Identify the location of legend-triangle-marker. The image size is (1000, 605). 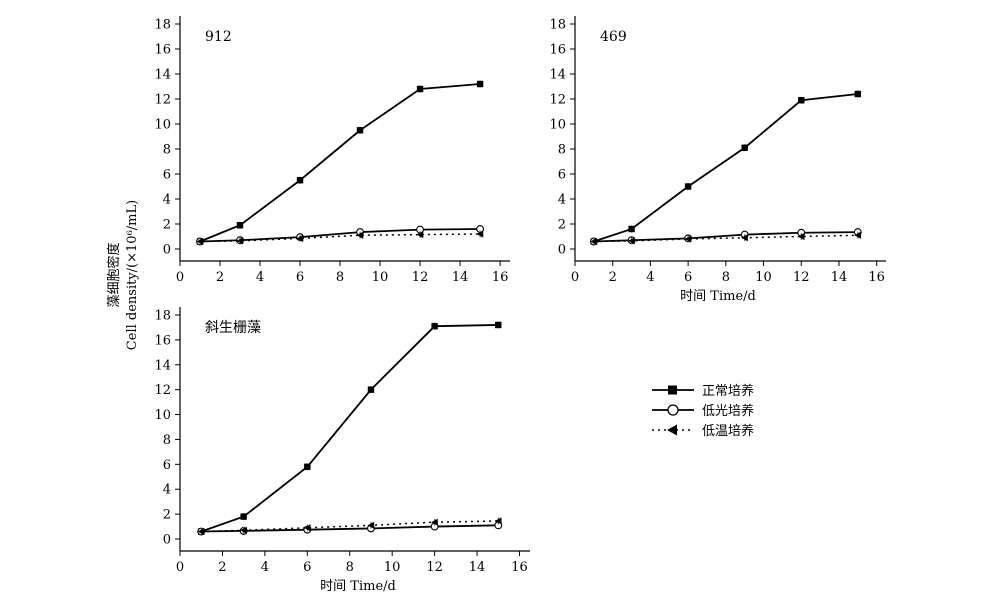
(672, 430).